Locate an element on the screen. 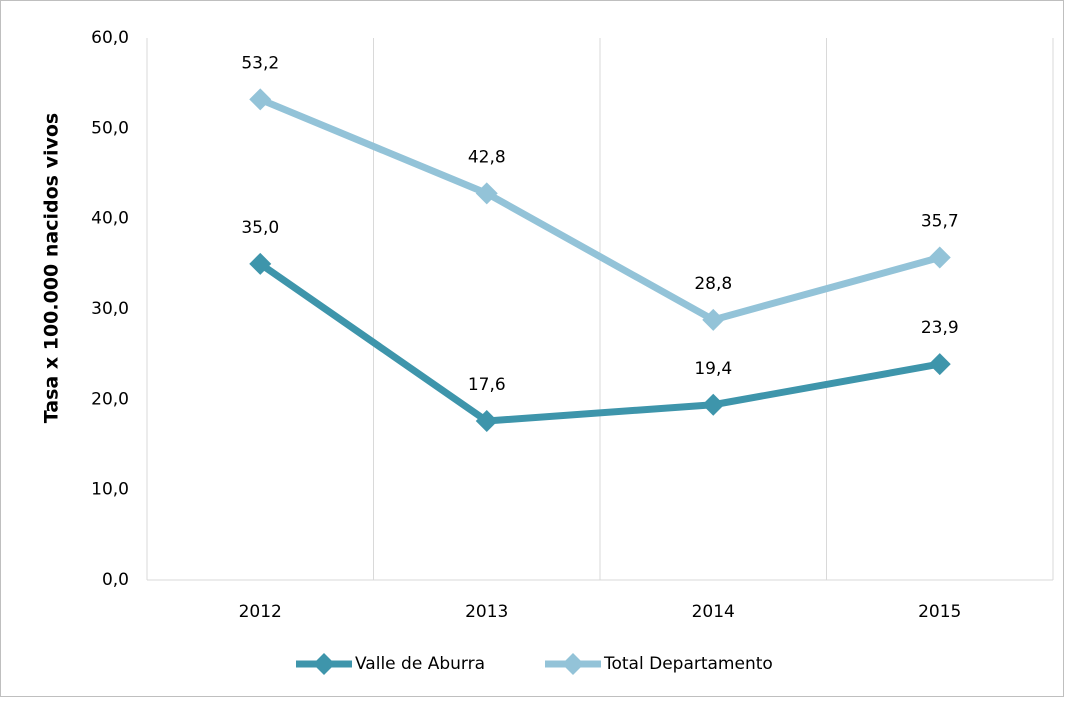 Image resolution: width=1065 pixels, height=702 pixels. legend-label: Total Departamento is located at coordinates (688, 664).